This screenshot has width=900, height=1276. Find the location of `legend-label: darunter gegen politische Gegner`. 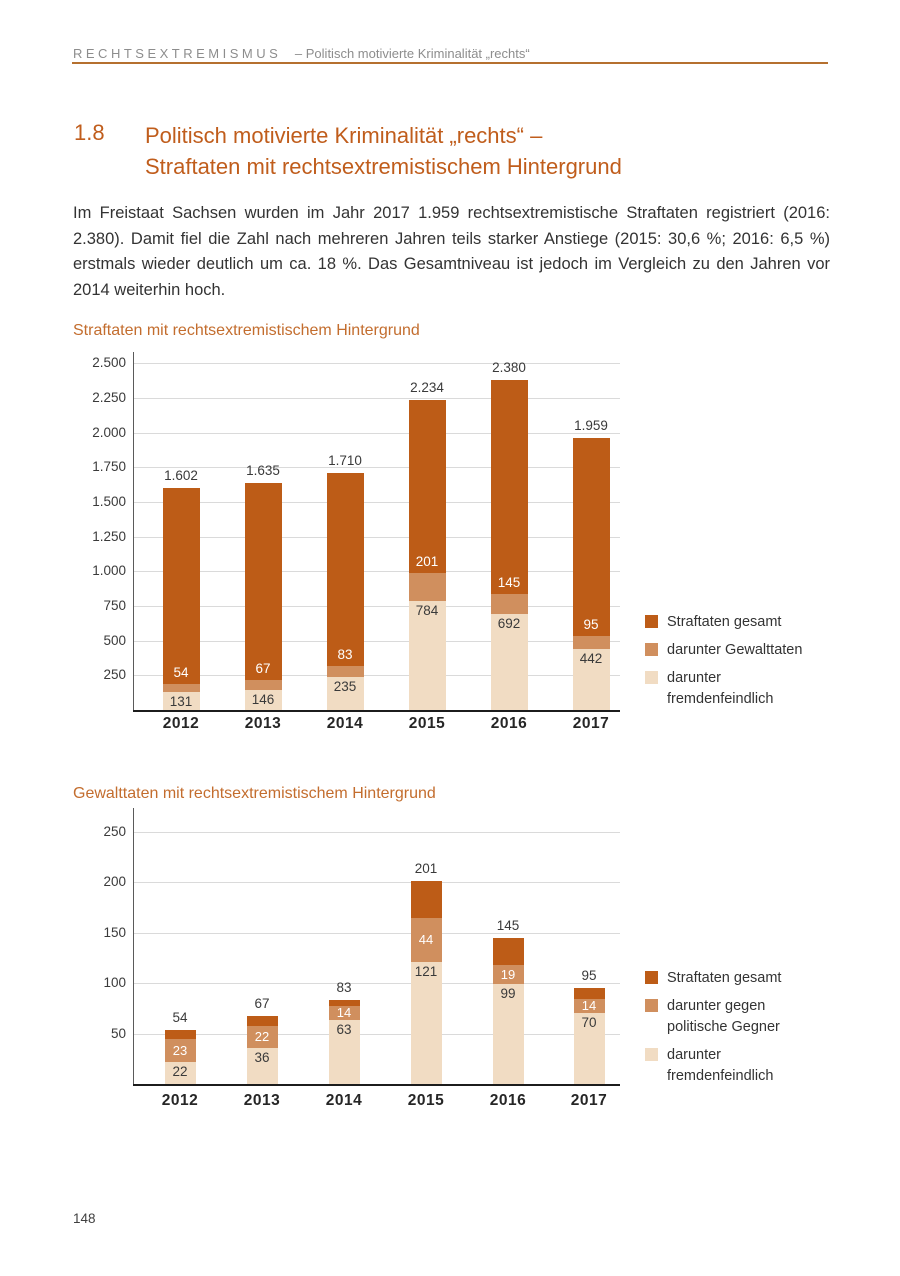

legend-label: darunter gegen politische Gegner is located at coordinates (723, 1016).